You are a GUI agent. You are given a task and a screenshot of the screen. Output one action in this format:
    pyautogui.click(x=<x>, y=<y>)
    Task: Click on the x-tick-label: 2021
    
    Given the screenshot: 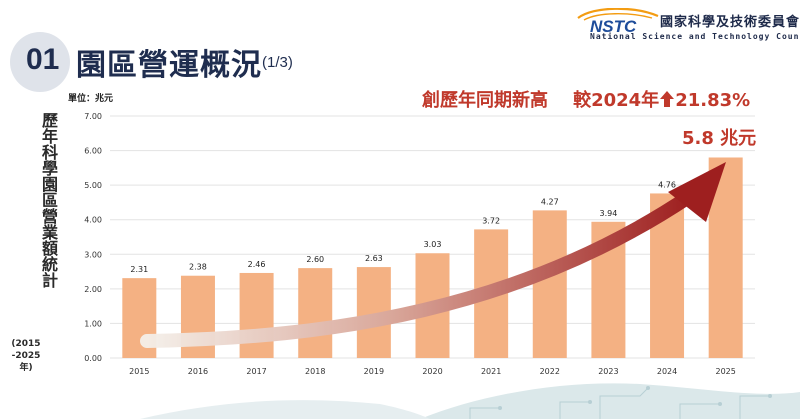 What is the action you would take?
    pyautogui.click(x=491, y=371)
    